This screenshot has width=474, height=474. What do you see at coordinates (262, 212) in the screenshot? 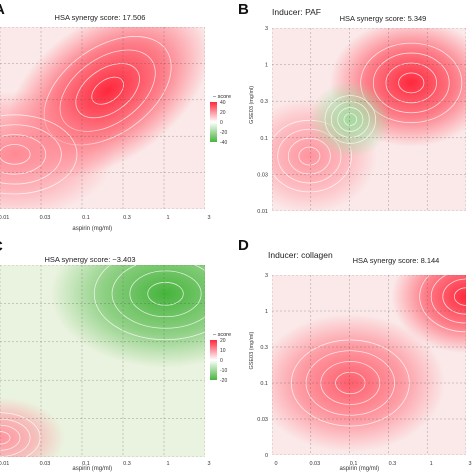
I see `y-tick-label: 0.01` at bounding box center [262, 212].